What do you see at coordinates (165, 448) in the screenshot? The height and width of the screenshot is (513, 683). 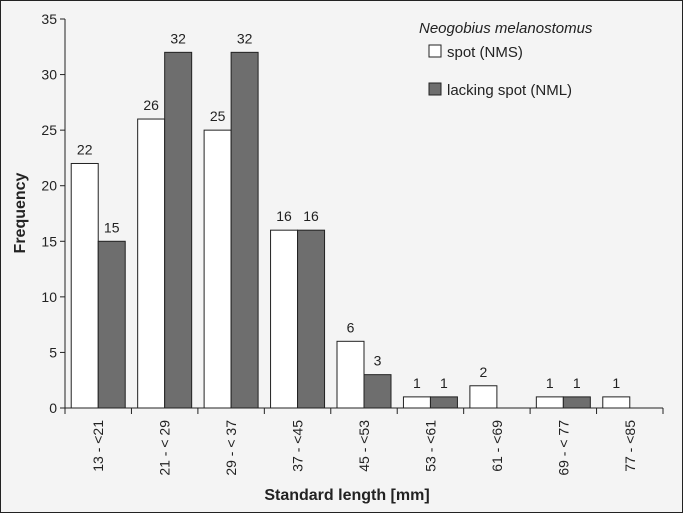 I see `x-tick-label: 21 - < 29` at bounding box center [165, 448].